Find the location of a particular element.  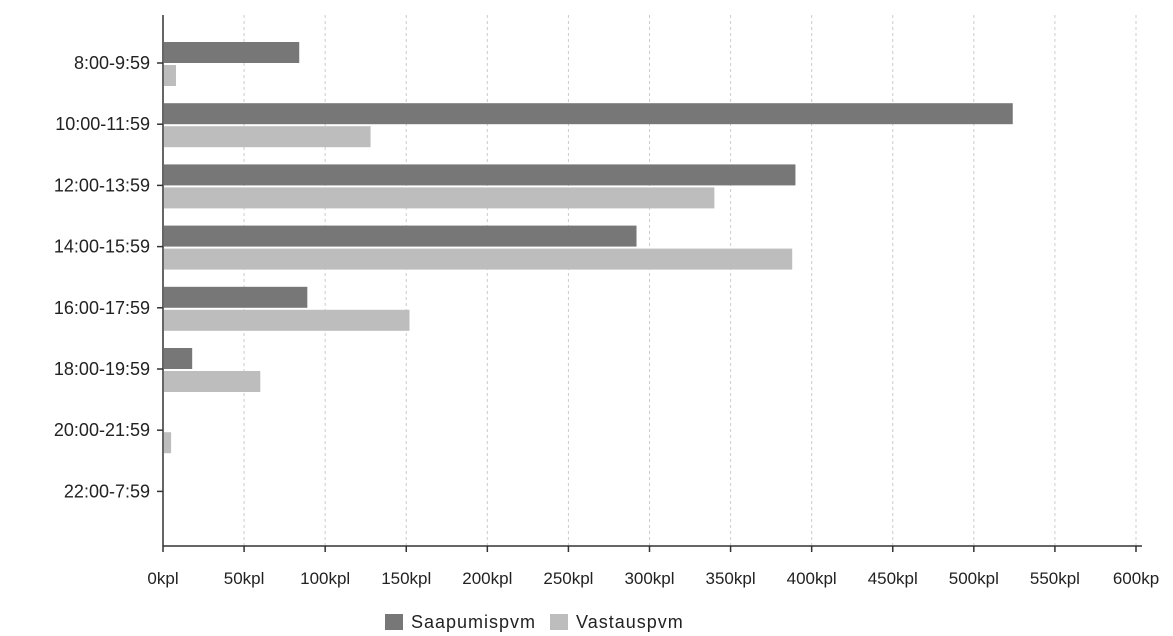

bar-vastauspvm-20:00-21:59 is located at coordinates (168, 443).